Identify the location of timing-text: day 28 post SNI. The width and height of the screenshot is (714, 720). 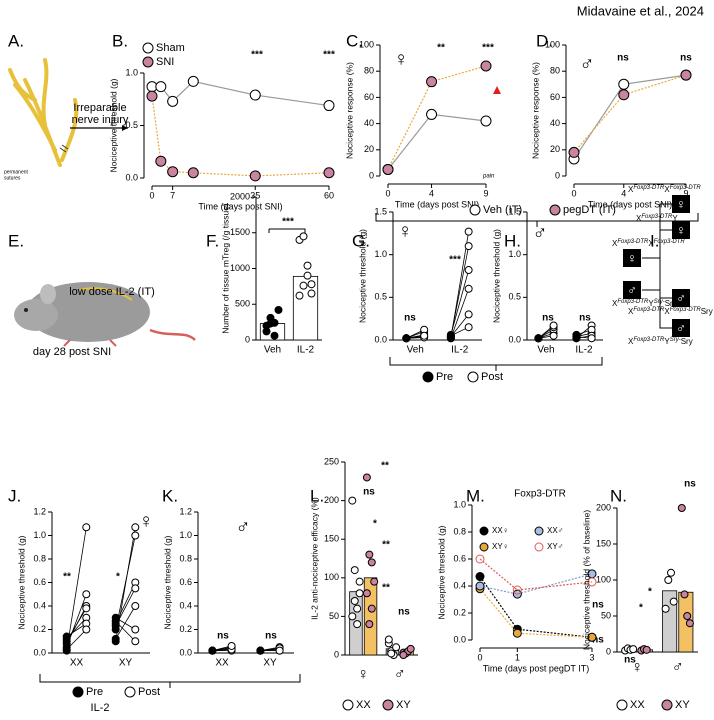
(72, 352).